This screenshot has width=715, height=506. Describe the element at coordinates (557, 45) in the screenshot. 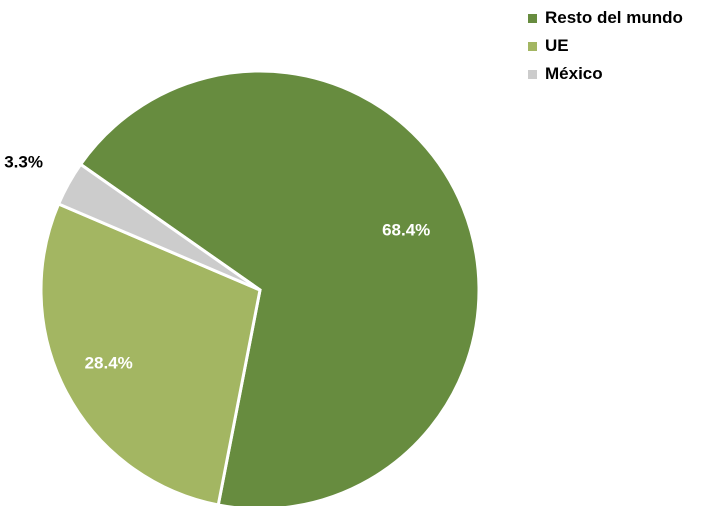

I see `legend-label-ue: UE` at that location.